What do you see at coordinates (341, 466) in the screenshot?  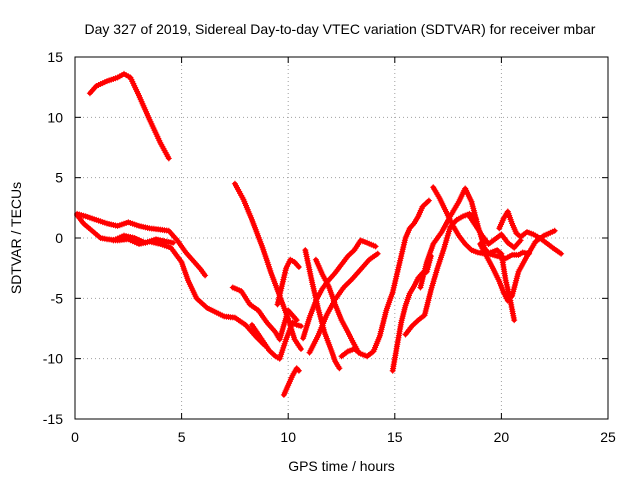 I see `x-axis-label: GPS time / hours` at bounding box center [341, 466].